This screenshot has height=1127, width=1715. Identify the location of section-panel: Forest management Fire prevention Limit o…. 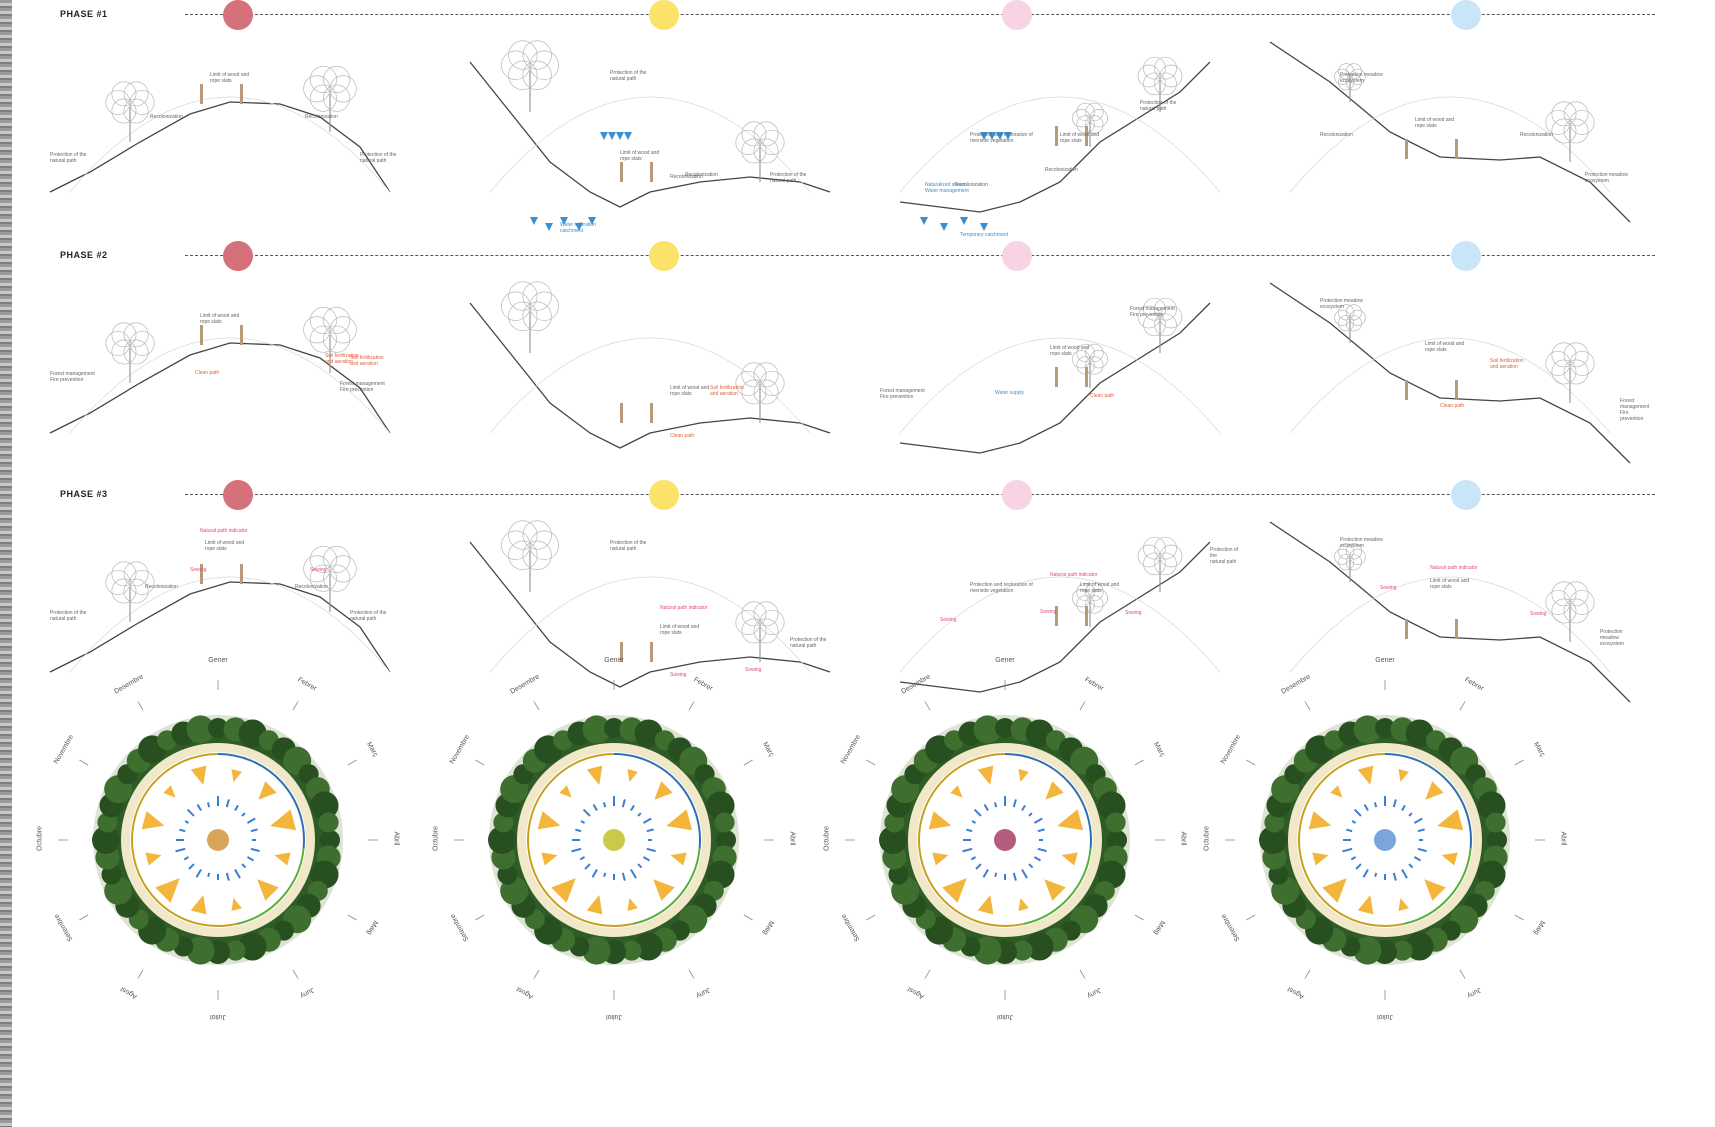
(1060, 373).